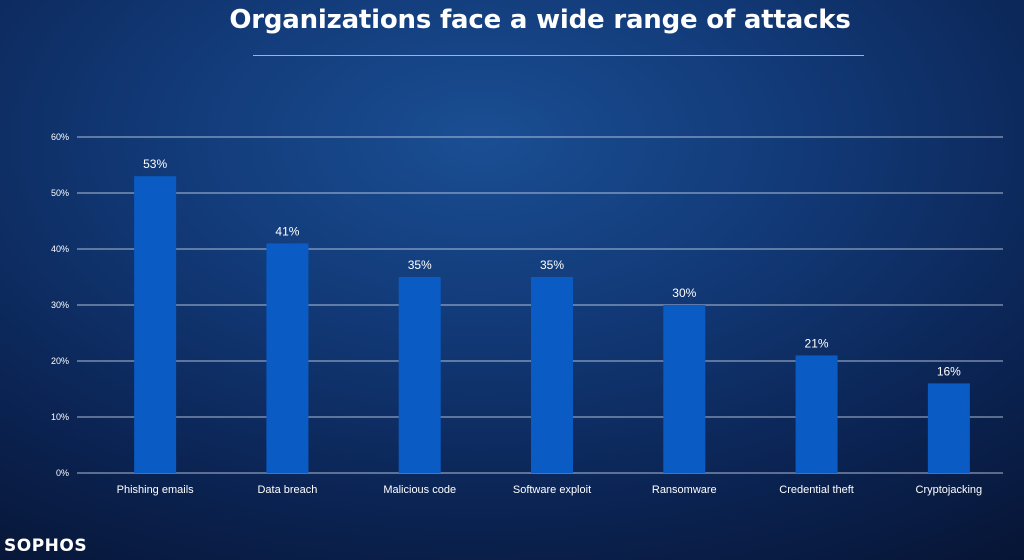 The width and height of the screenshot is (1024, 560). I want to click on category-label: Ransomware, so click(684, 490).